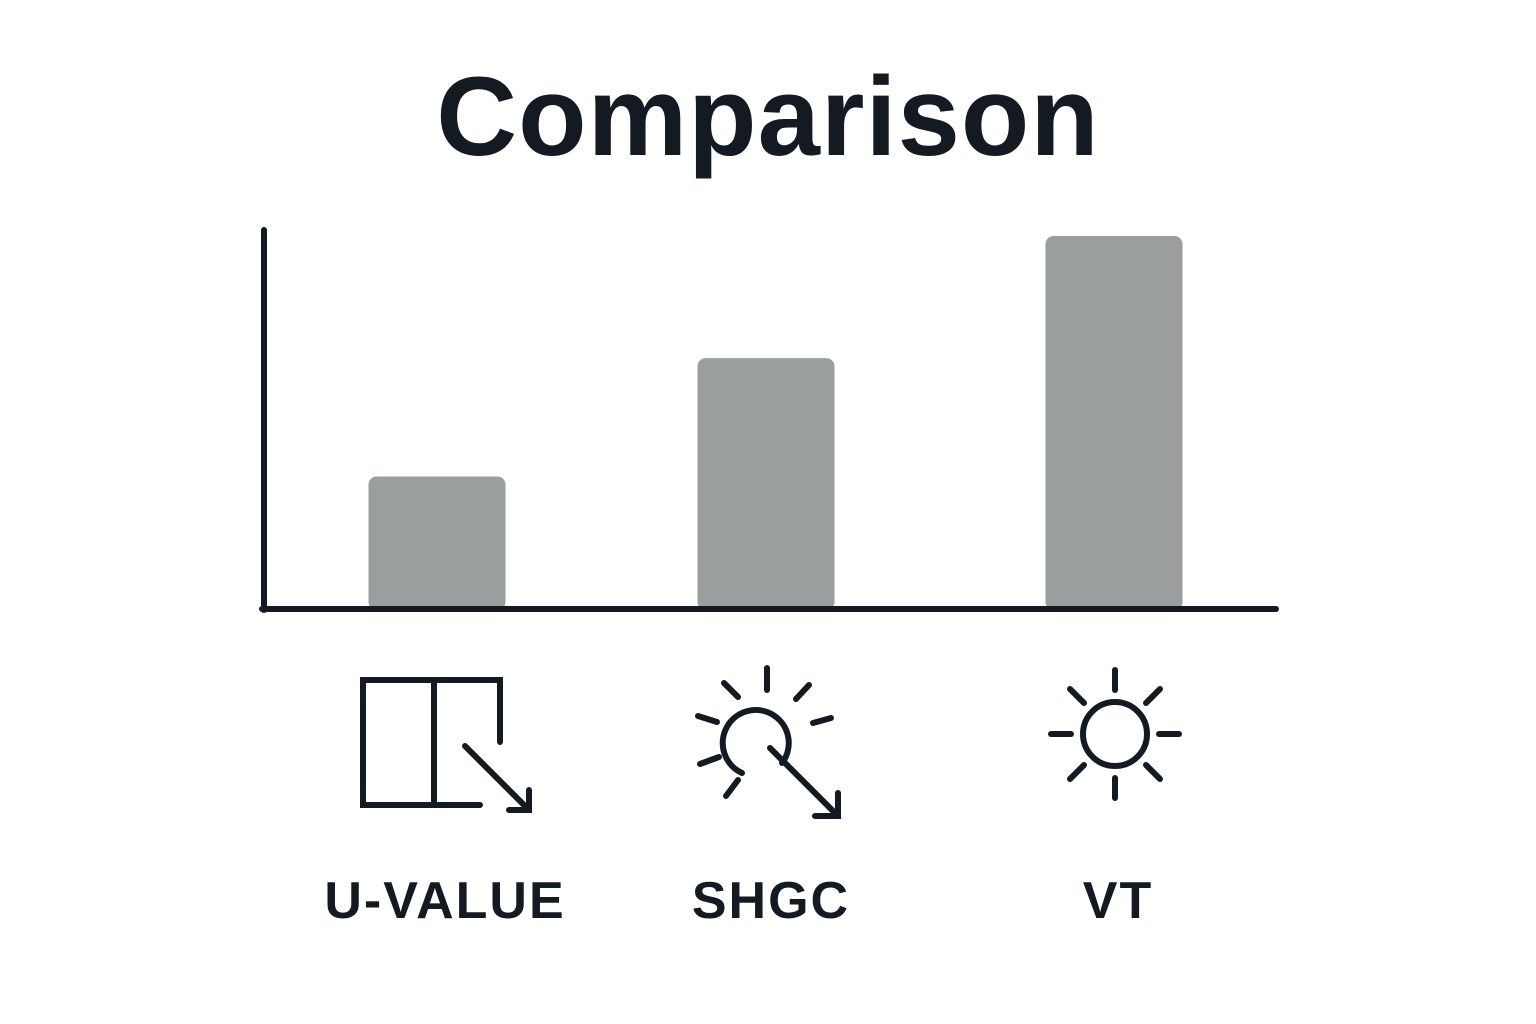  What do you see at coordinates (768, 116) in the screenshot?
I see `chart-title: Comparison` at bounding box center [768, 116].